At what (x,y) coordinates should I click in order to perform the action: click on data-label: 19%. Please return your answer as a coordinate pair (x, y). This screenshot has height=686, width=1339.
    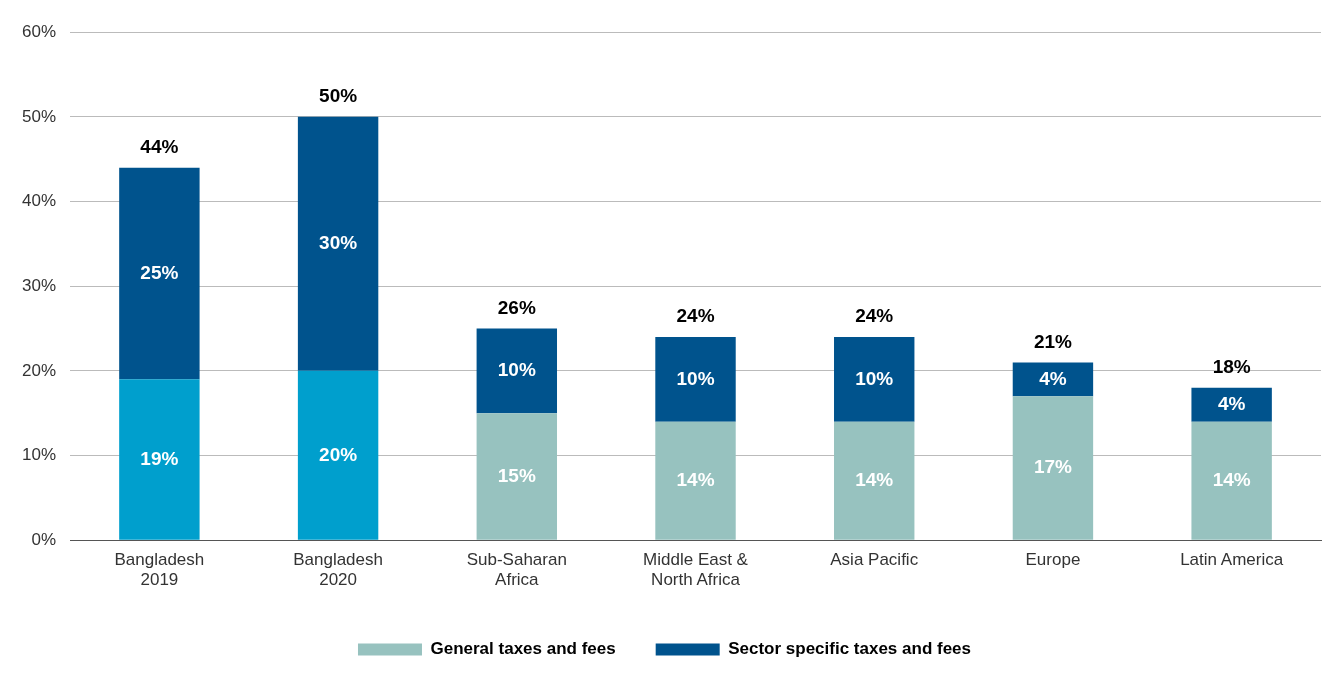
    Looking at the image, I should click on (159, 458).